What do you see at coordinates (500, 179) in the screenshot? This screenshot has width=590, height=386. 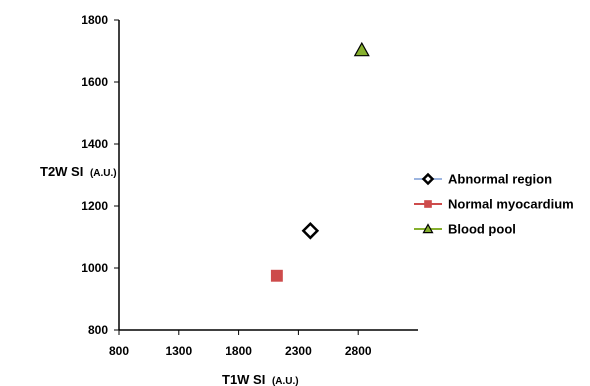 I see `legend-label-abnormal-region: Abnormal region` at bounding box center [500, 179].